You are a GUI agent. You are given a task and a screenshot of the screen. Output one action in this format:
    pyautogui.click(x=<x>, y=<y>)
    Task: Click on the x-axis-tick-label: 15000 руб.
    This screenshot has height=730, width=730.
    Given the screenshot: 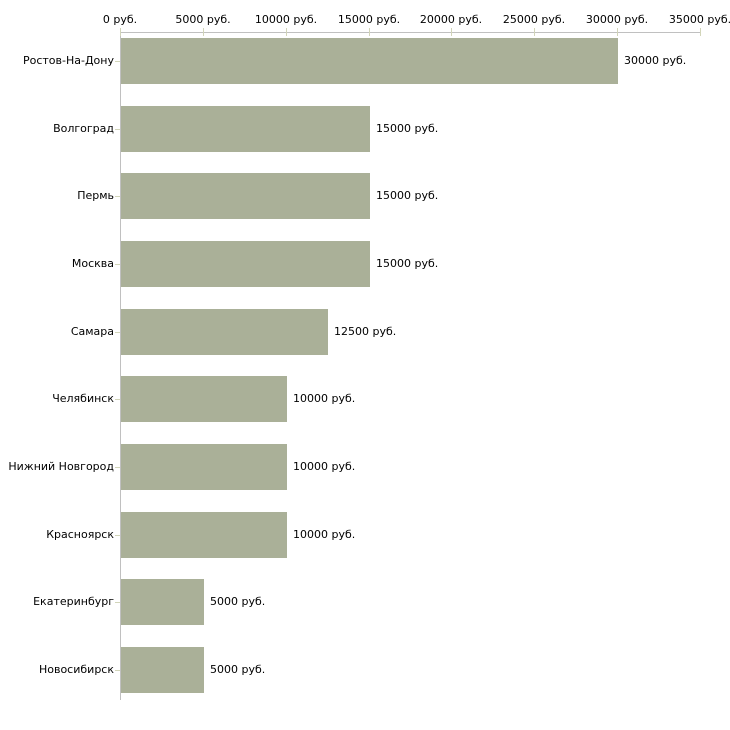 What is the action you would take?
    pyautogui.click(x=369, y=19)
    